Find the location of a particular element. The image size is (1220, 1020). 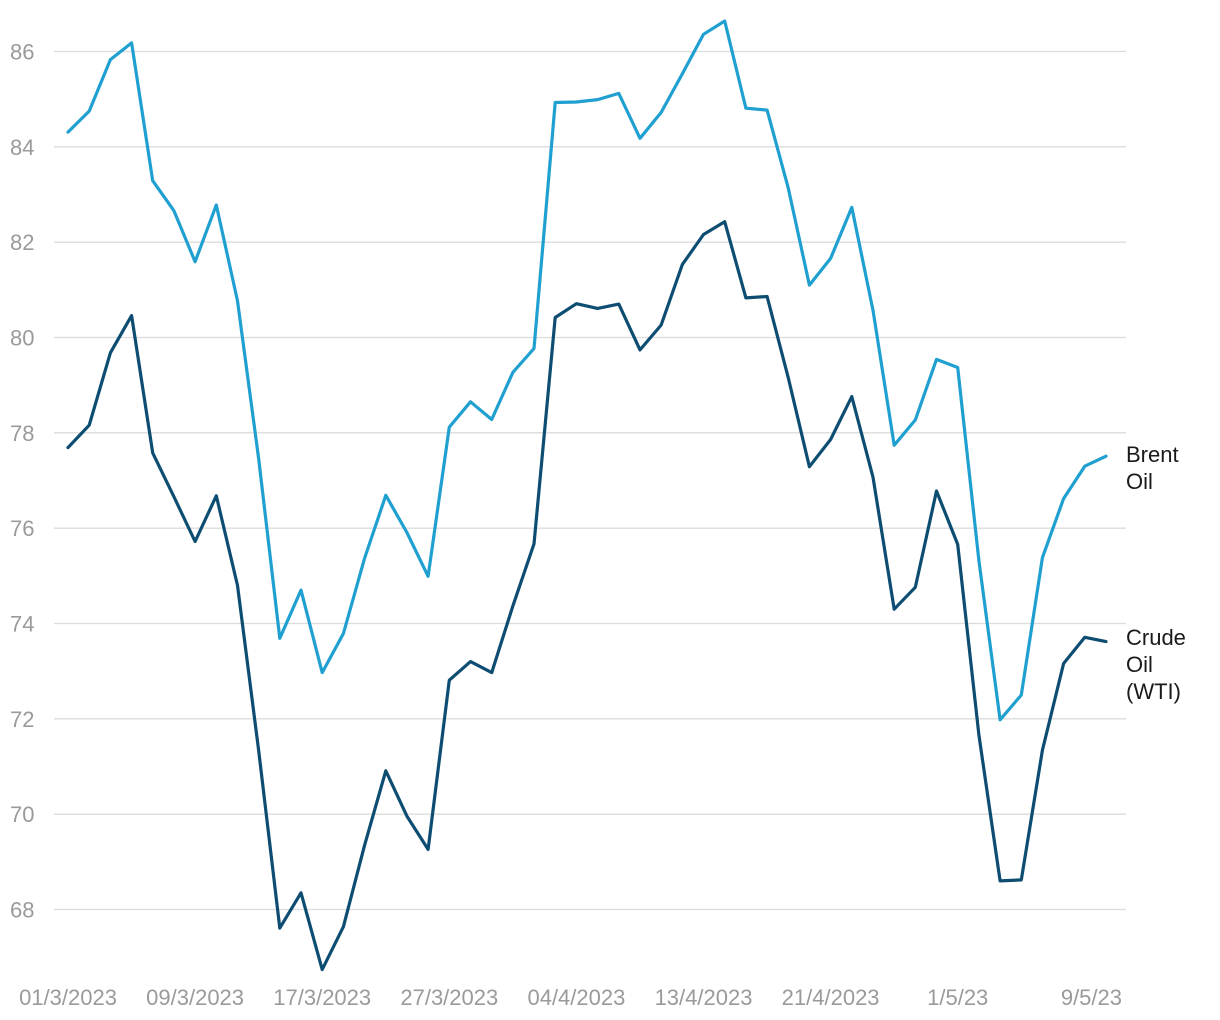

x-tick-label: 17/3/2023 is located at coordinates (322, 997).